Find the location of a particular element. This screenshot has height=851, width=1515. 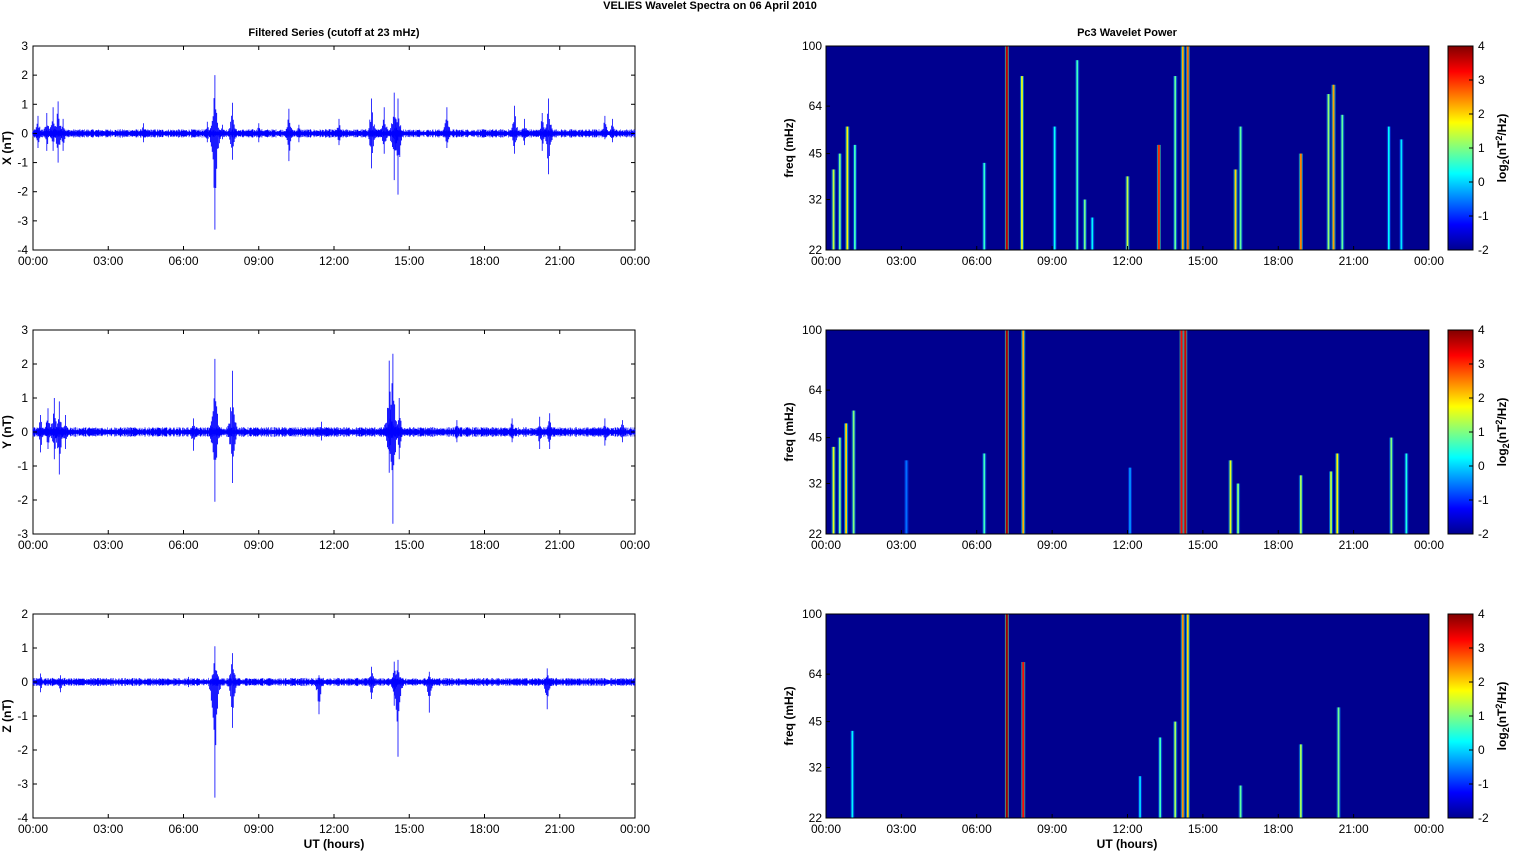

z-series-ytick-label: 1 is located at coordinates (24, 648).